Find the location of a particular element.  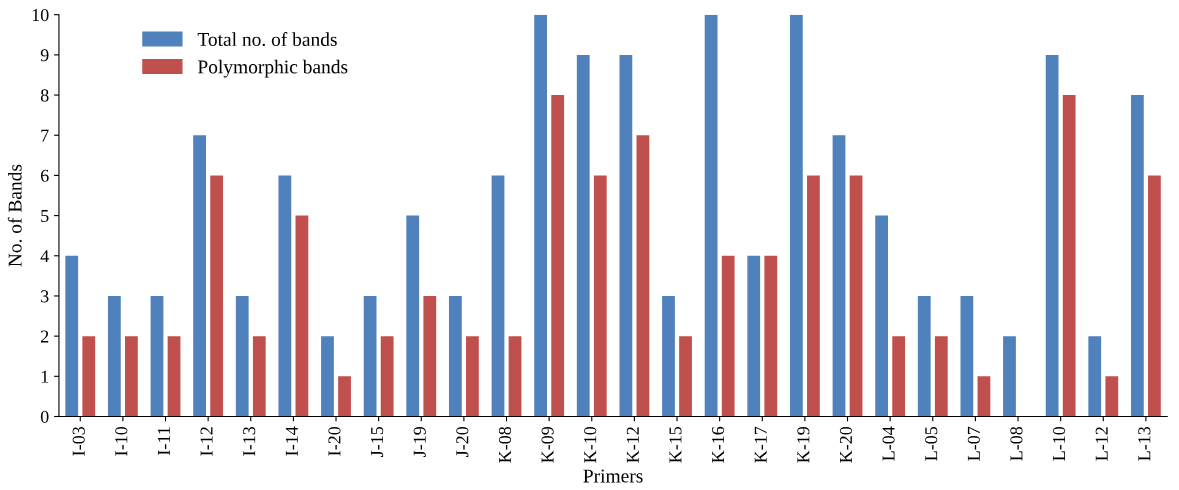

x-tick-label: I-11 is located at coordinates (163, 441).